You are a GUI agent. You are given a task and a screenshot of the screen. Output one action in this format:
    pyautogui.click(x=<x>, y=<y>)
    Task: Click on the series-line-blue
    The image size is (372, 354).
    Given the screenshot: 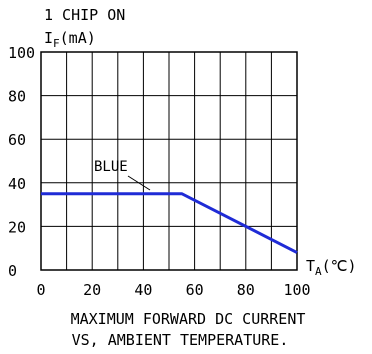 What is the action you would take?
    pyautogui.click(x=169, y=223)
    